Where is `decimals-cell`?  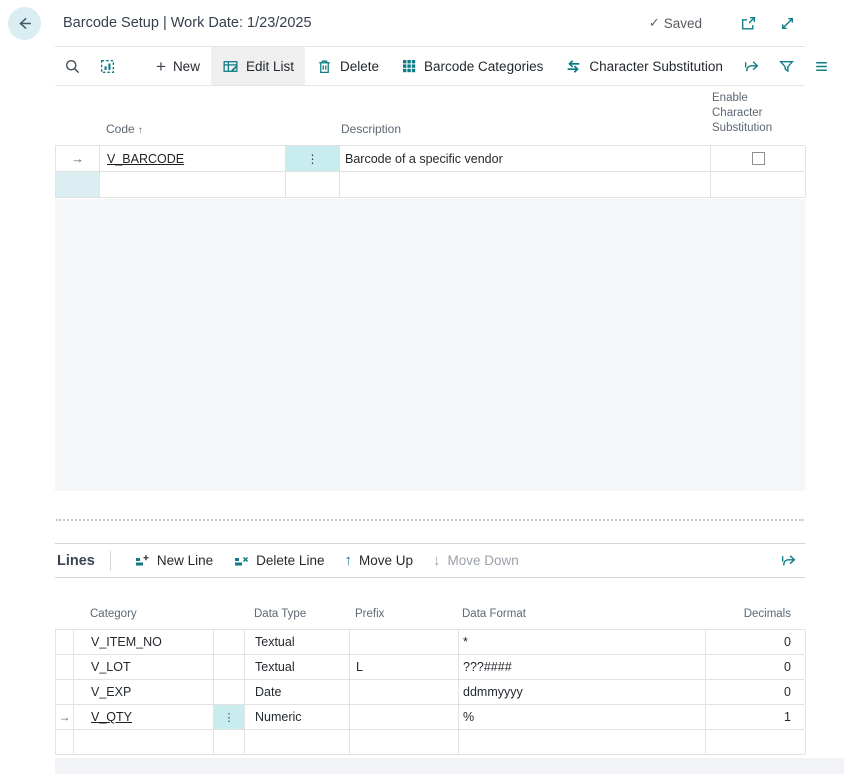
decimals-cell is located at coordinates (756, 742).